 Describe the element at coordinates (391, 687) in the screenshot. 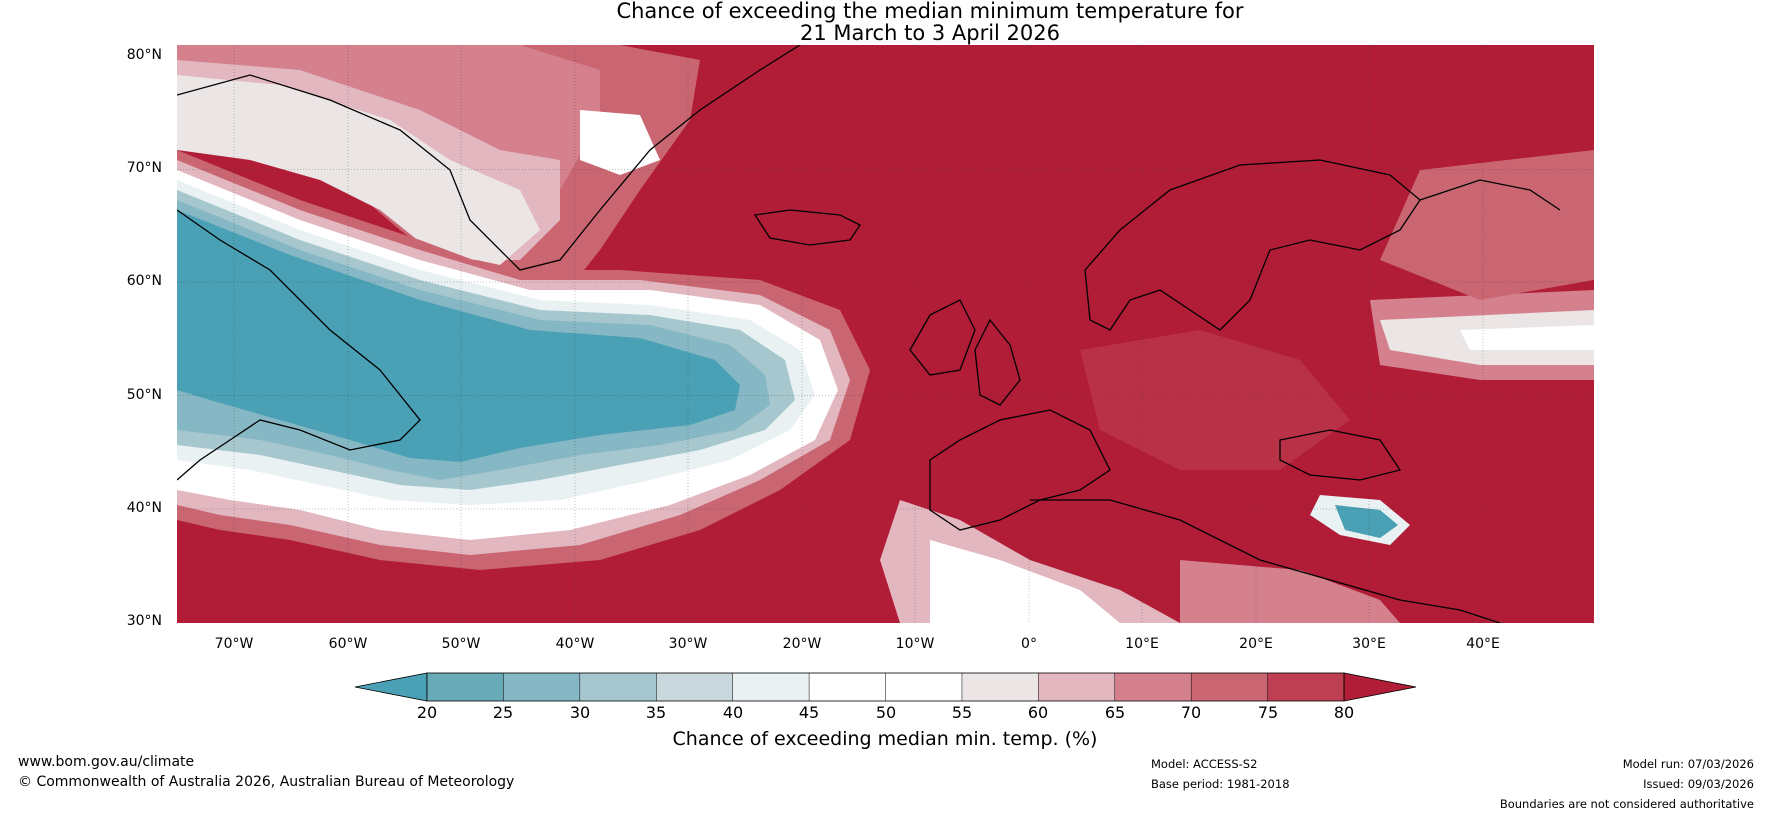

I see `colorbar-extend-low` at that location.